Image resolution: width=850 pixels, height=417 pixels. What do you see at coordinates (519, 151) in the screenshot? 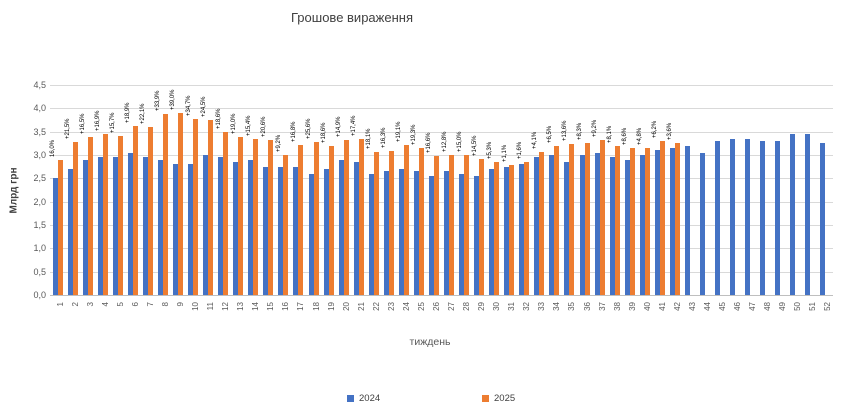
I see `bar-label-week-32: +1,6%` at bounding box center [519, 151].